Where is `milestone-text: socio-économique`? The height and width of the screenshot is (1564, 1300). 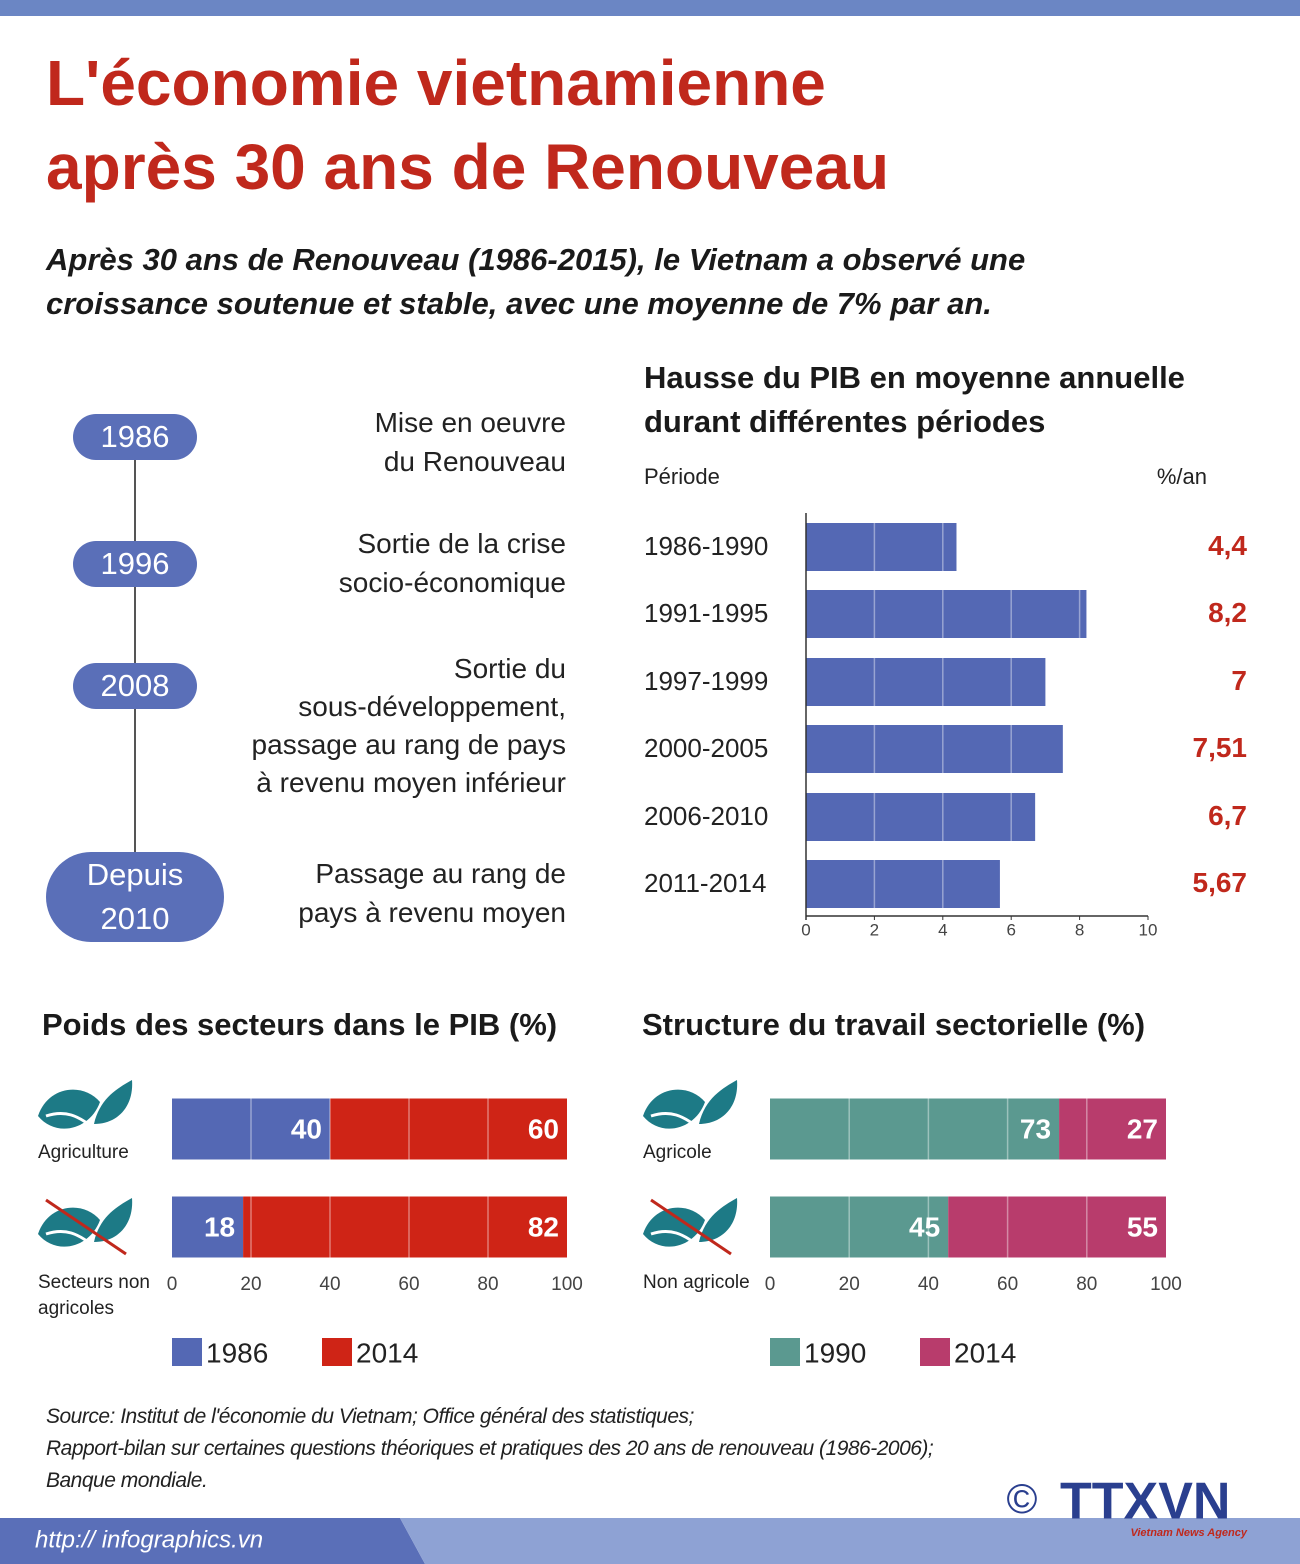
milestone-text: socio-économique is located at coordinates (452, 582).